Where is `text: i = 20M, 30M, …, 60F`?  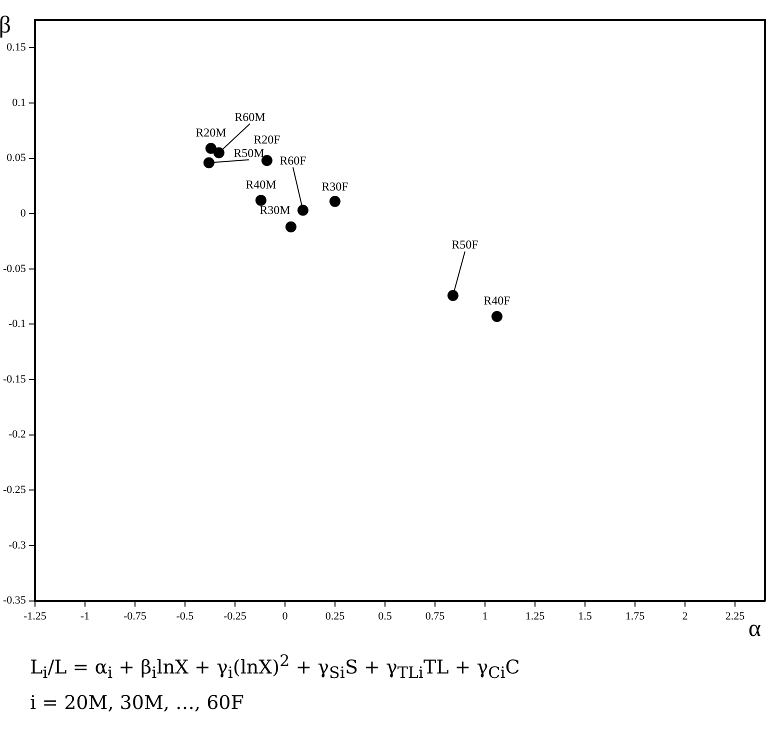 text: i = 20M, 30M, …, 60F is located at coordinates (137, 703).